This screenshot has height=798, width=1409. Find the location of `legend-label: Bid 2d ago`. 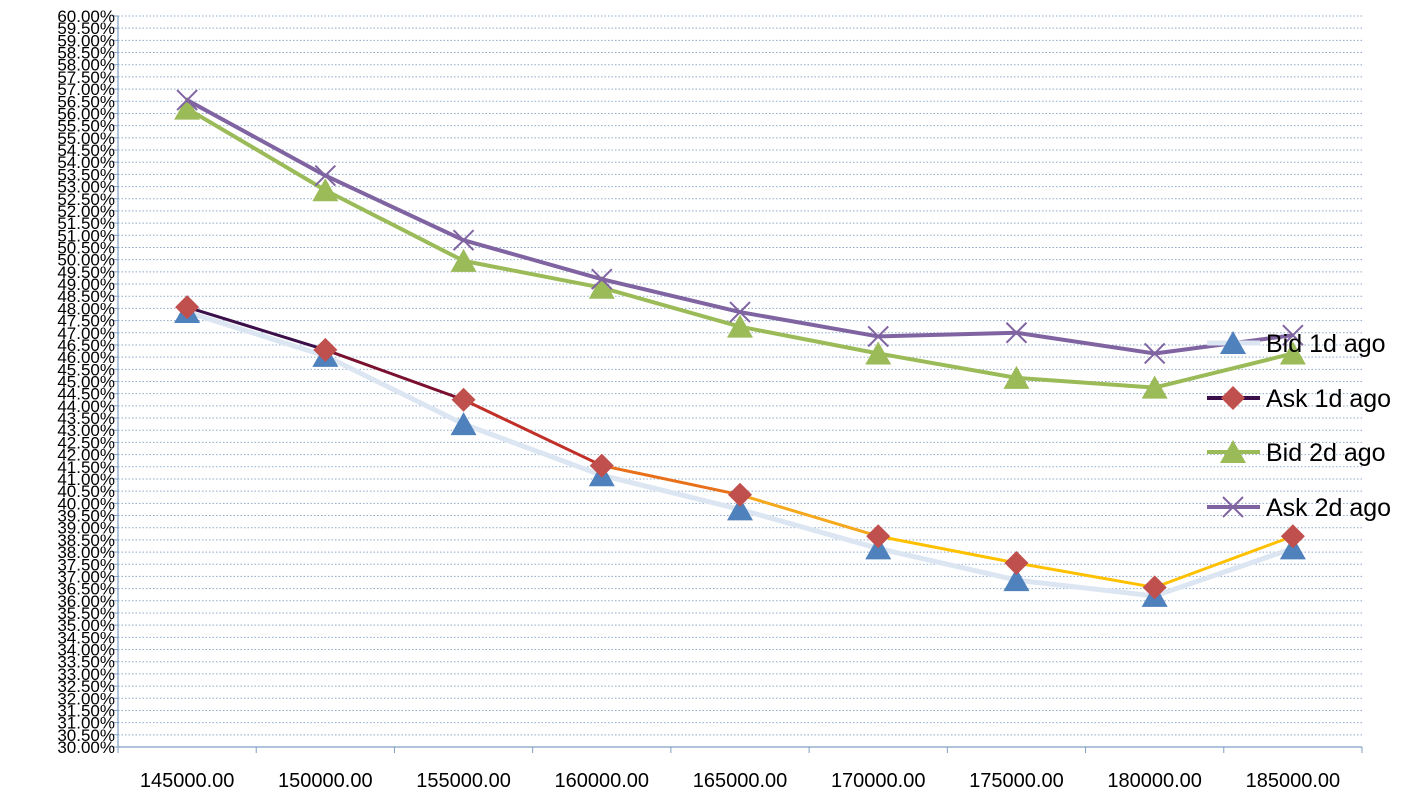

legend-label: Bid 2d ago is located at coordinates (1326, 453).